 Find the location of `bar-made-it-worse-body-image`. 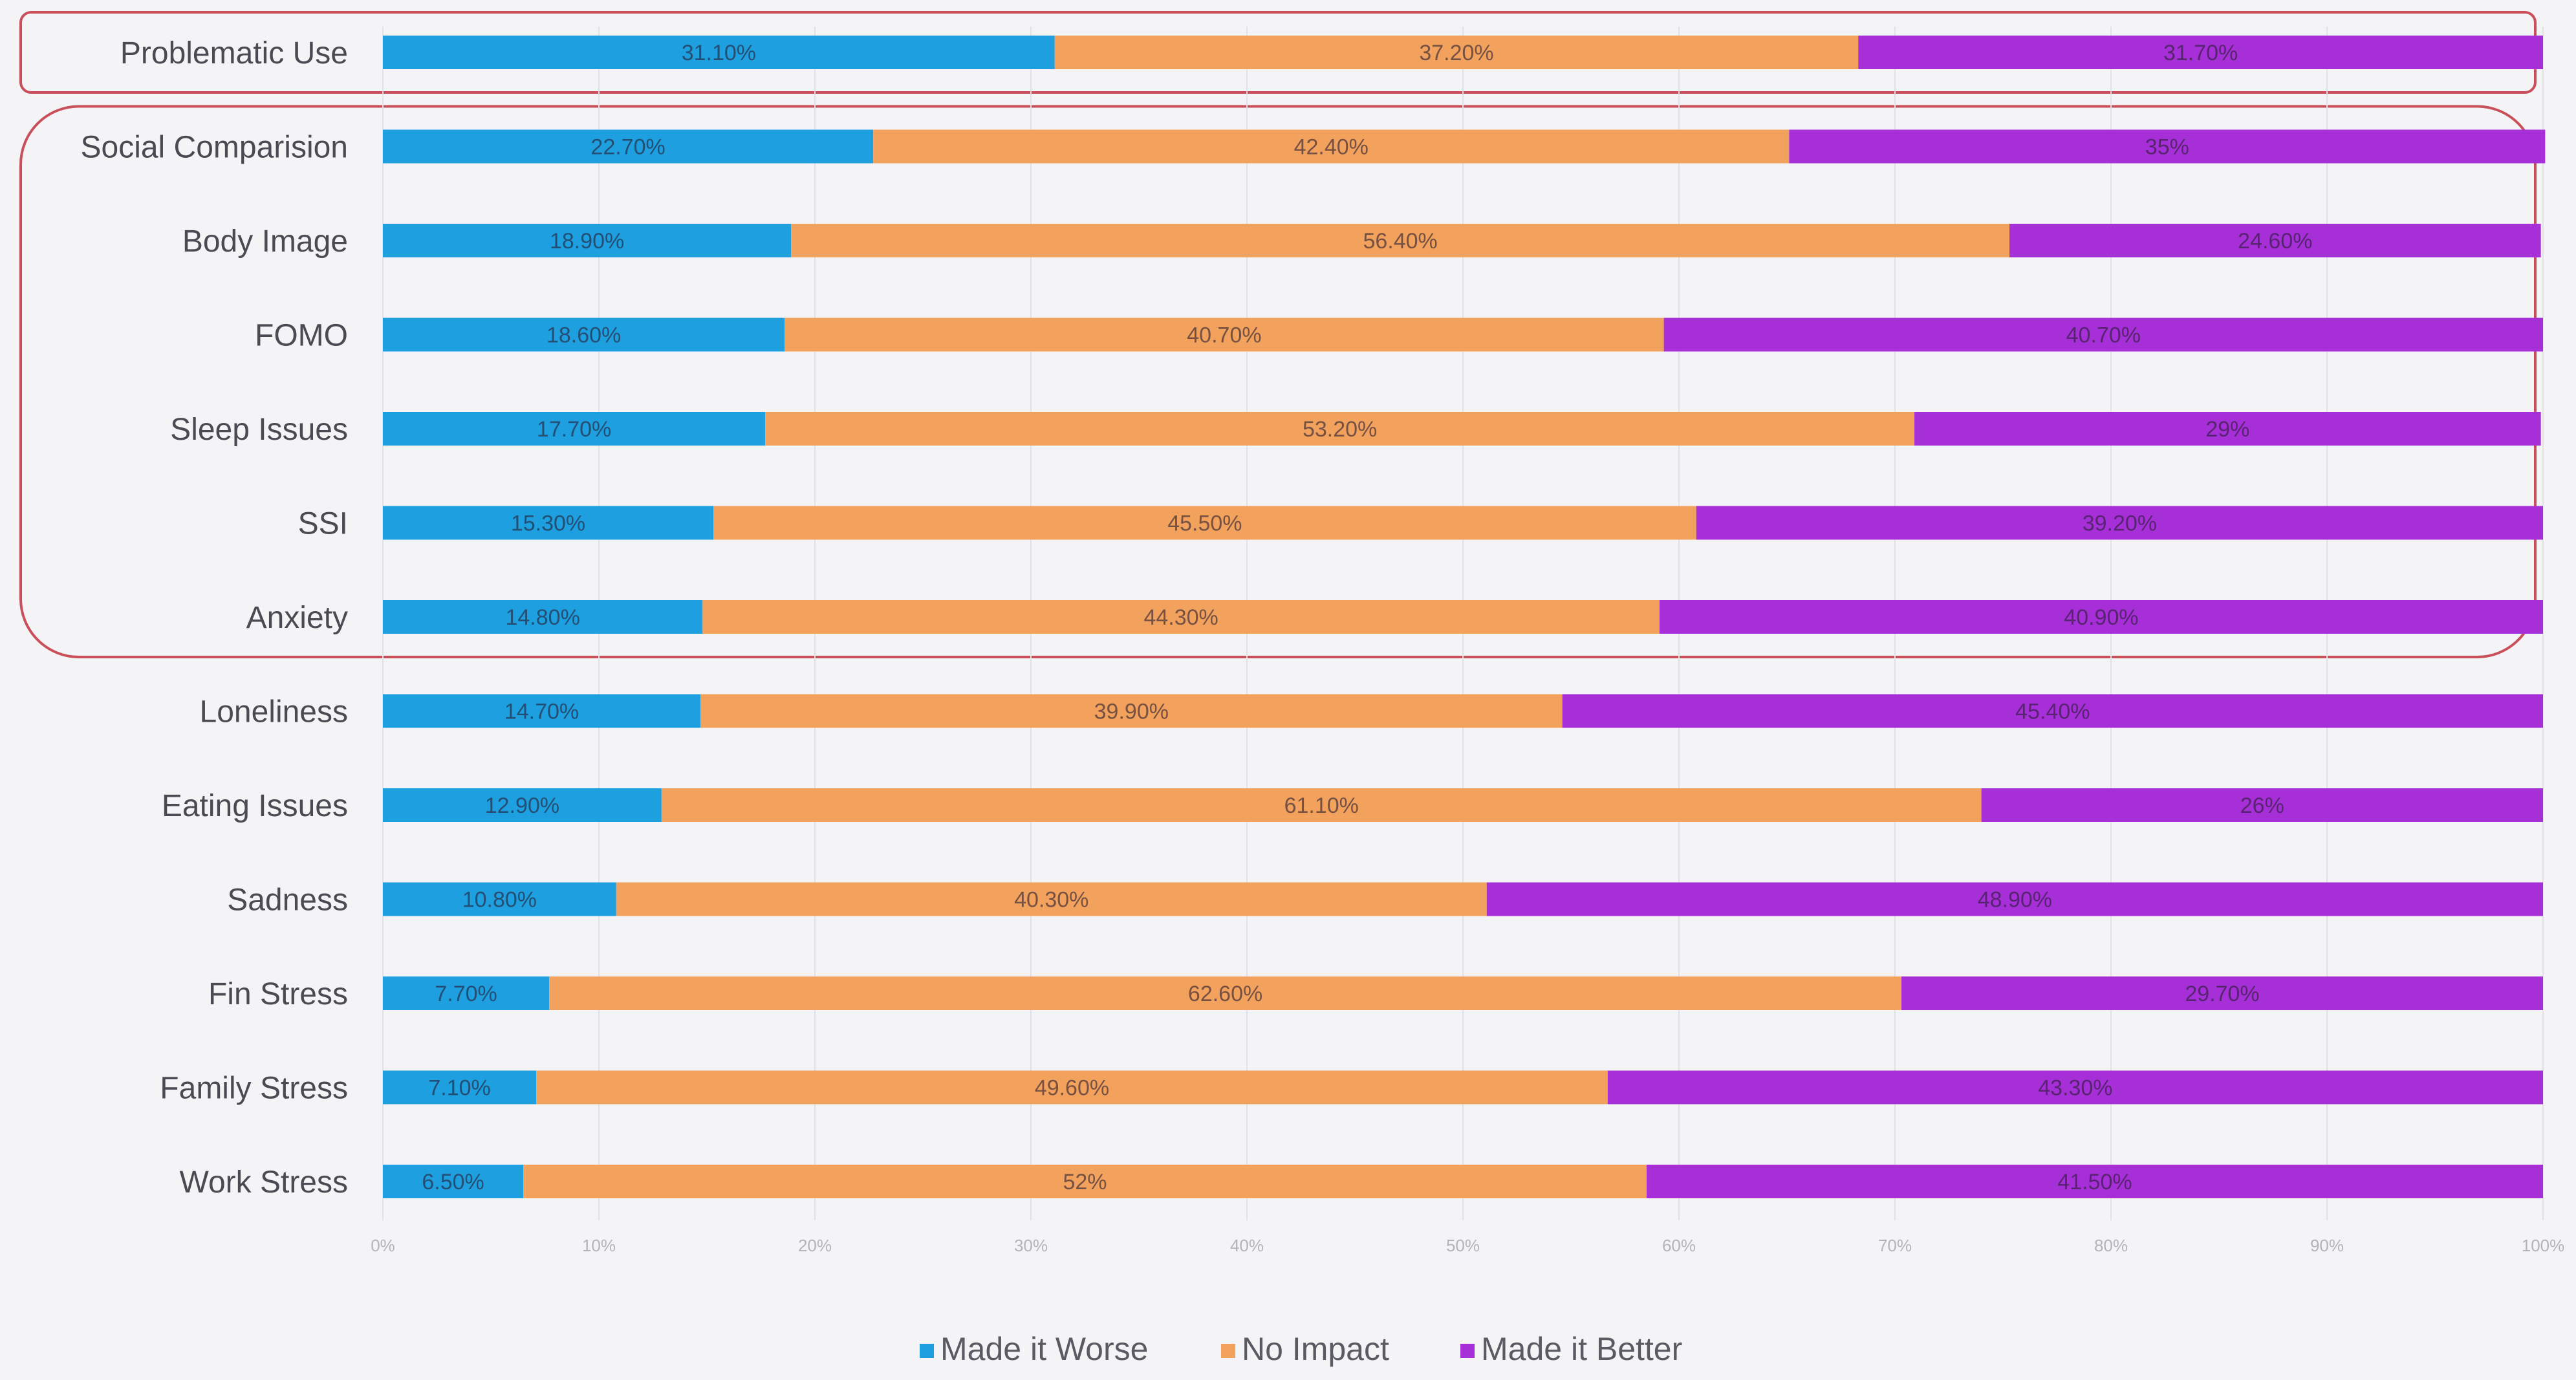

bar-made-it-worse-body-image is located at coordinates (587, 240).